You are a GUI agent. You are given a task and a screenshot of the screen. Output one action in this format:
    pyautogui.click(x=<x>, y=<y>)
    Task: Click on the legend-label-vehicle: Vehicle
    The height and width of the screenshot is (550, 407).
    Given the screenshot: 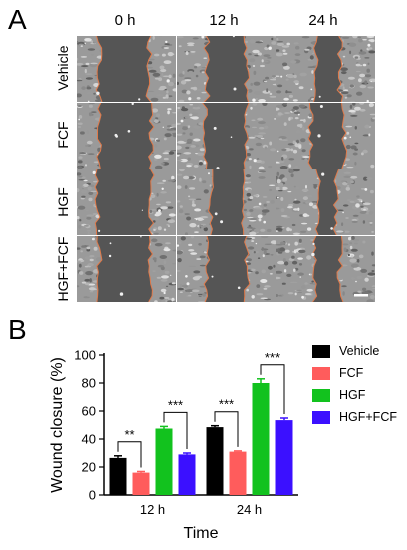 What is the action you would take?
    pyautogui.click(x=359, y=351)
    